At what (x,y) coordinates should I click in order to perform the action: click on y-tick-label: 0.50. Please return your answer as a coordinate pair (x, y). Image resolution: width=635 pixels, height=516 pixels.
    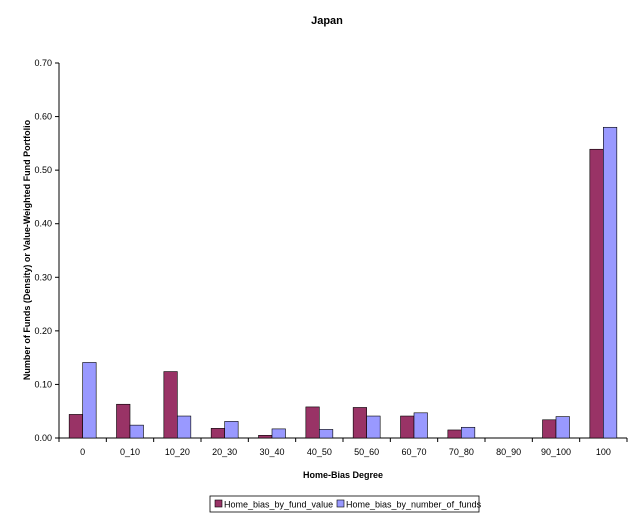
    Looking at the image, I should click on (43, 170).